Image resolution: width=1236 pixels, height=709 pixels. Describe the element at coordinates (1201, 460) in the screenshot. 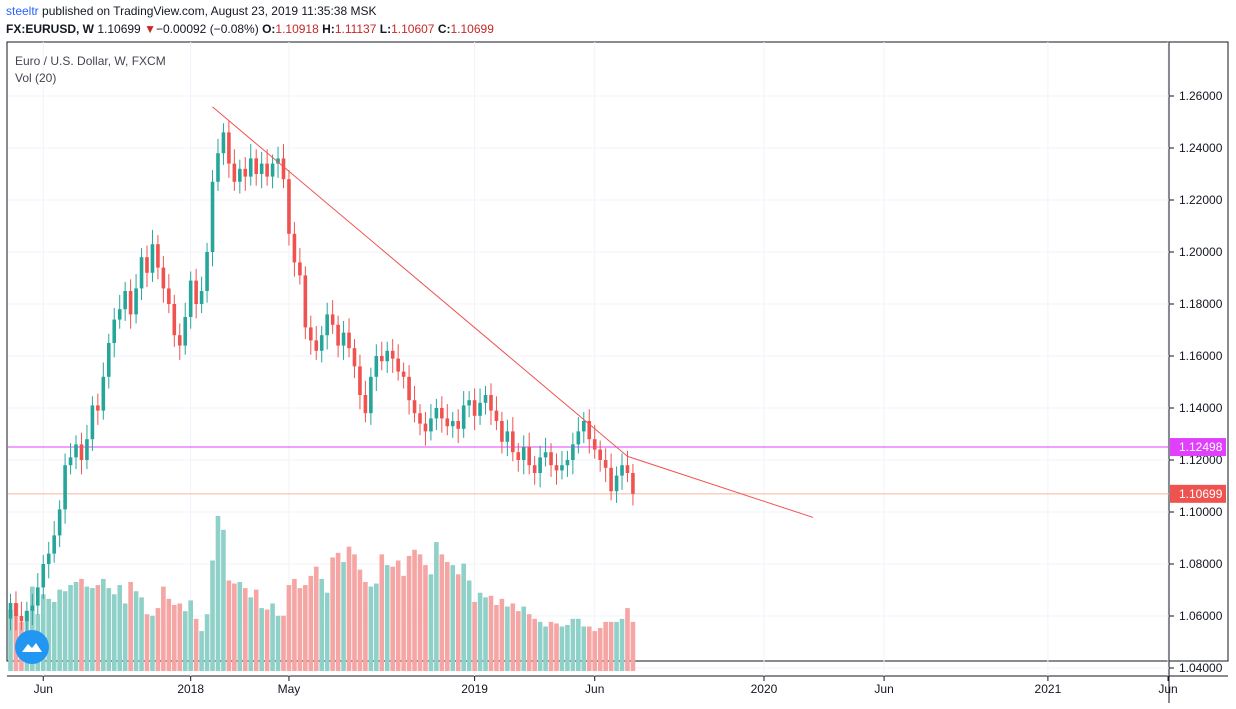

I see `y-tick-label: 1.12000` at that location.